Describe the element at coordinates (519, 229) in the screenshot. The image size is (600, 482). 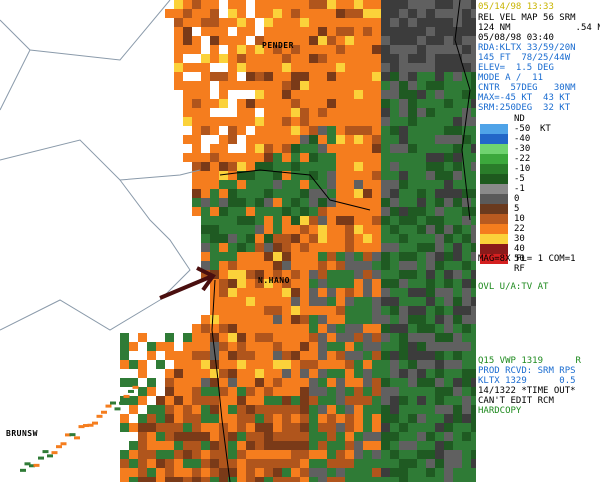
I see `legend-label: 22` at that location.